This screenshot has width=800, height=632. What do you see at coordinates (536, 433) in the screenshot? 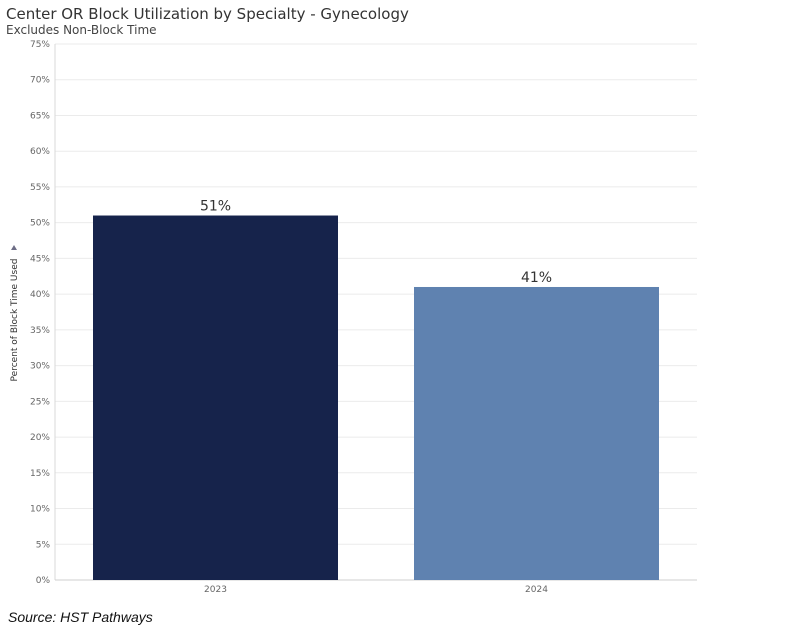
I see `bar` at bounding box center [536, 433].